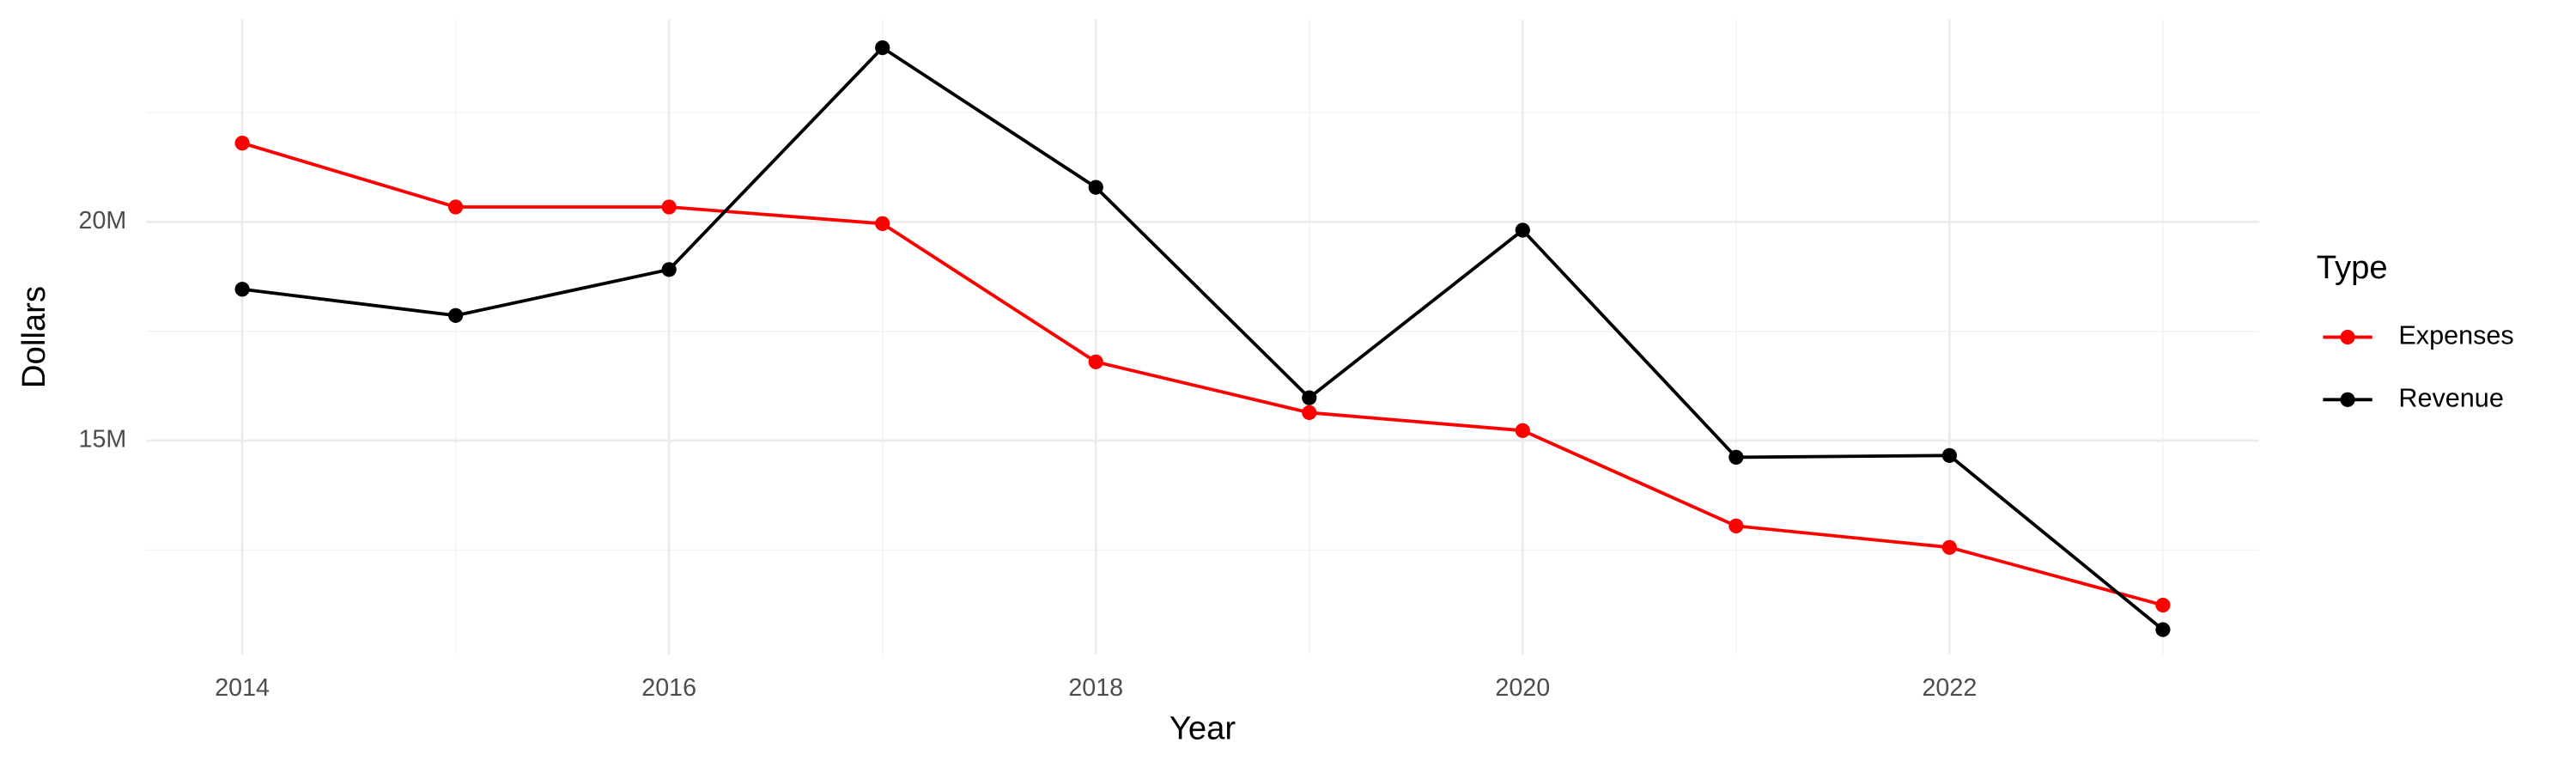 The image size is (2576, 773). I want to click on x-tick-label: 2018, so click(1096, 688).